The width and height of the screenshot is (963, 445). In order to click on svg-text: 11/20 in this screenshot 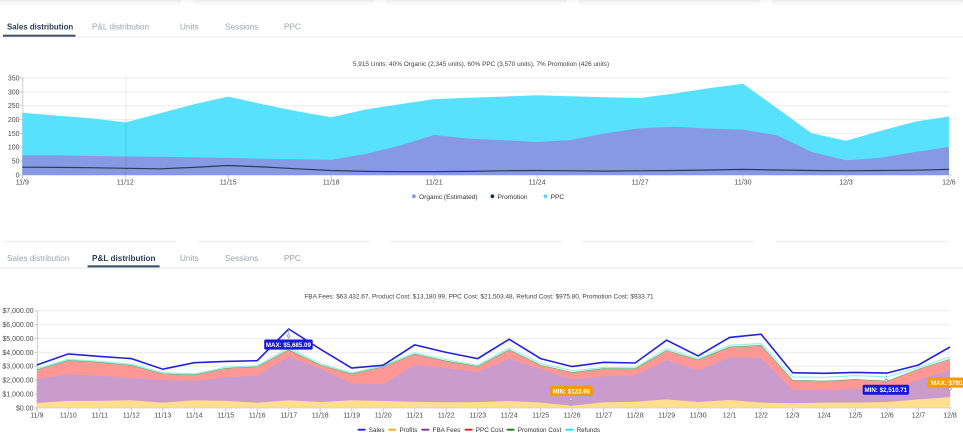, I will do `click(383, 416)`.